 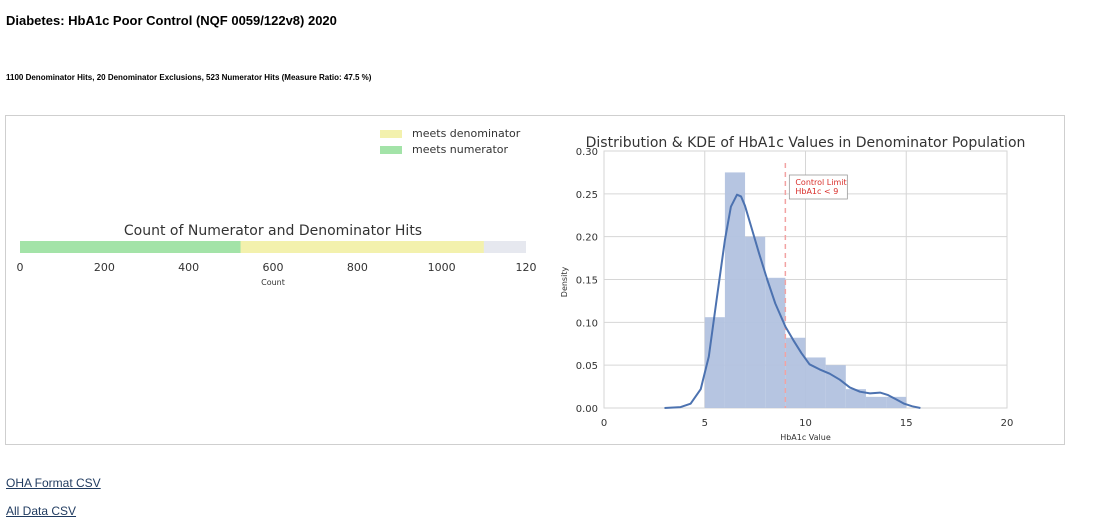 What do you see at coordinates (587, 409) in the screenshot?
I see `hist-y-tick-label: 0.00` at bounding box center [587, 409].